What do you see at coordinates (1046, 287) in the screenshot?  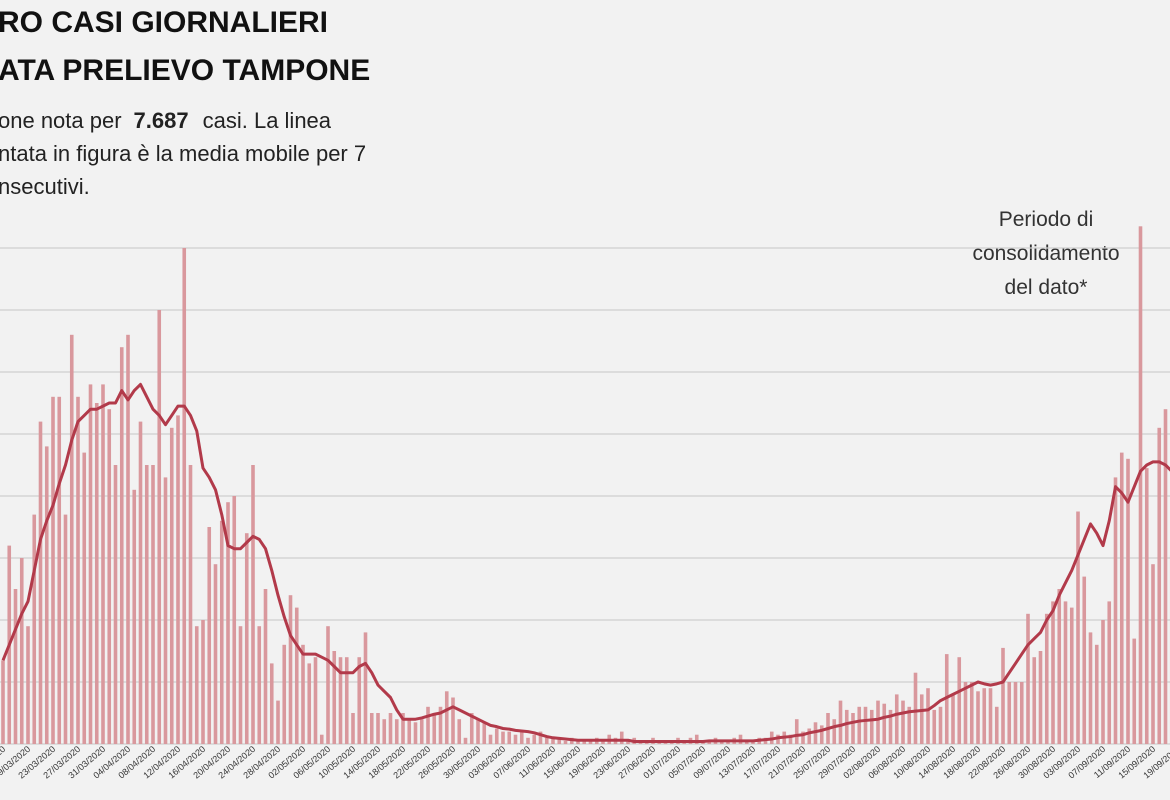 I see `annotation: del dato*` at bounding box center [1046, 287].